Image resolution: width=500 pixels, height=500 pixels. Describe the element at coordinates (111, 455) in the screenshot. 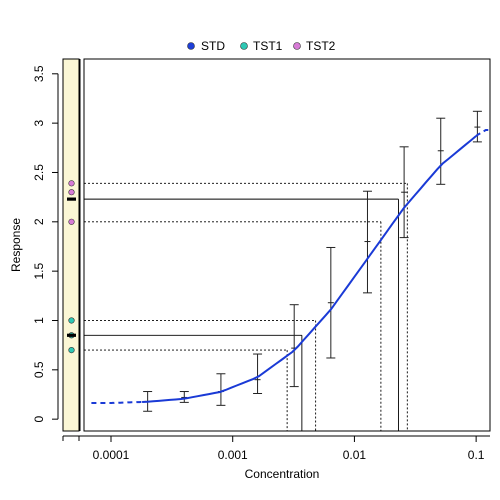

I see `x-tick-label: 0.0001` at that location.